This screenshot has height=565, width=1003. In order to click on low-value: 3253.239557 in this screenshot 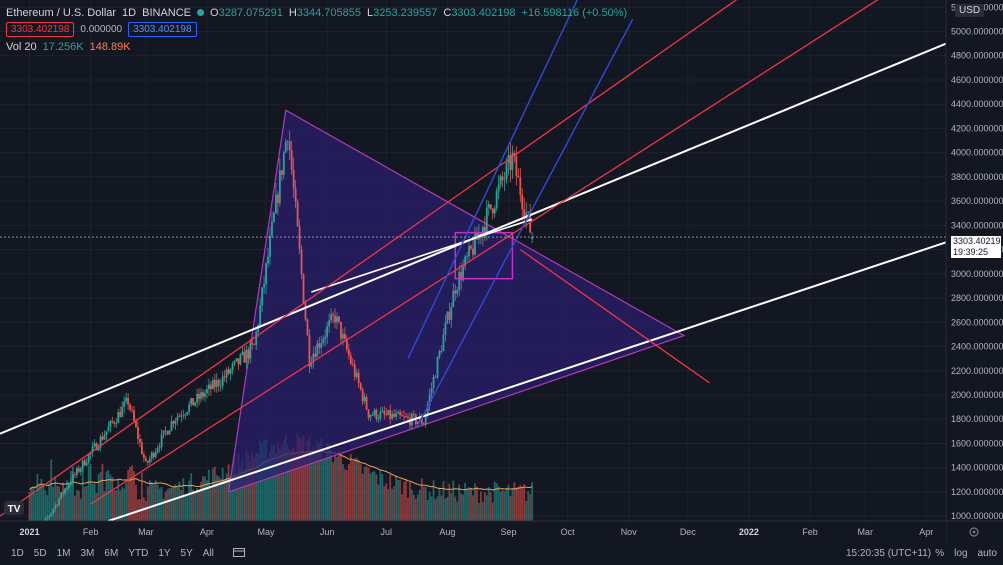, I will do `click(405, 12)`.